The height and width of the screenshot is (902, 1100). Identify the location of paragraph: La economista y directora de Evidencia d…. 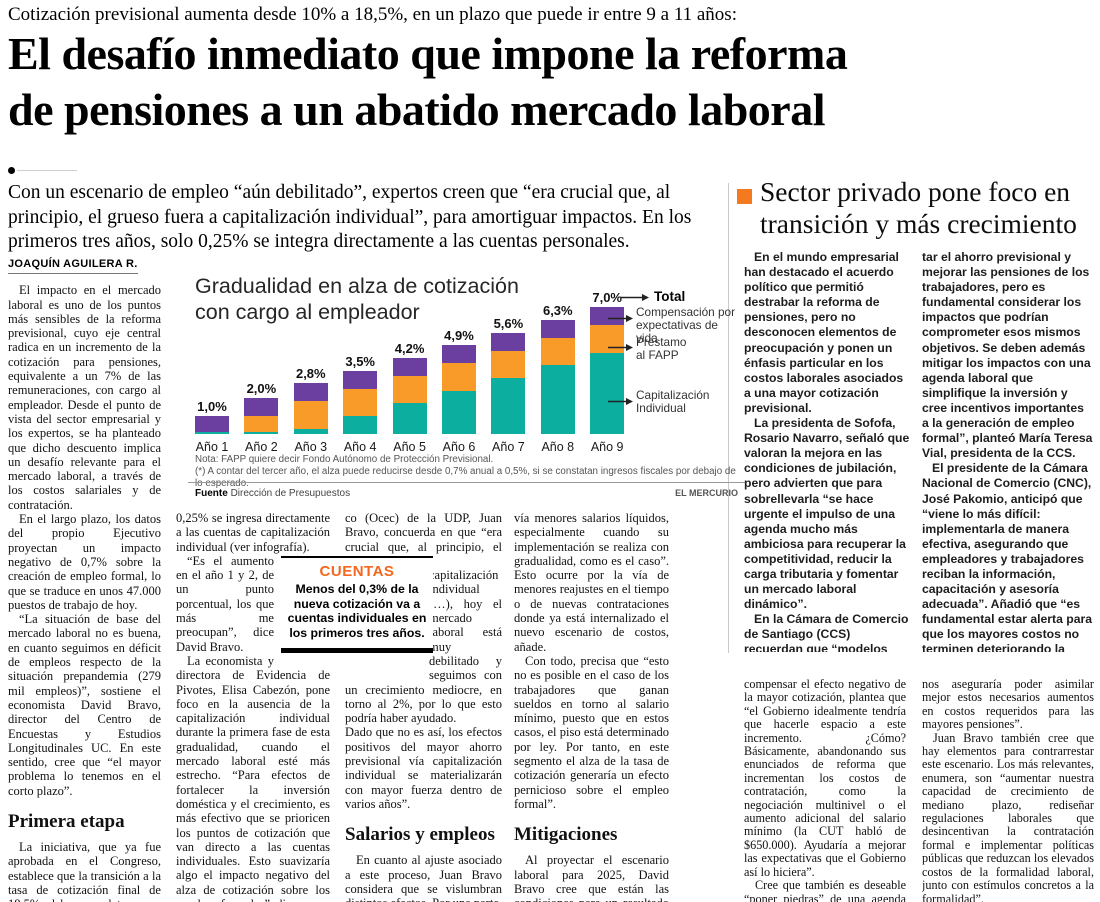
(253, 777).